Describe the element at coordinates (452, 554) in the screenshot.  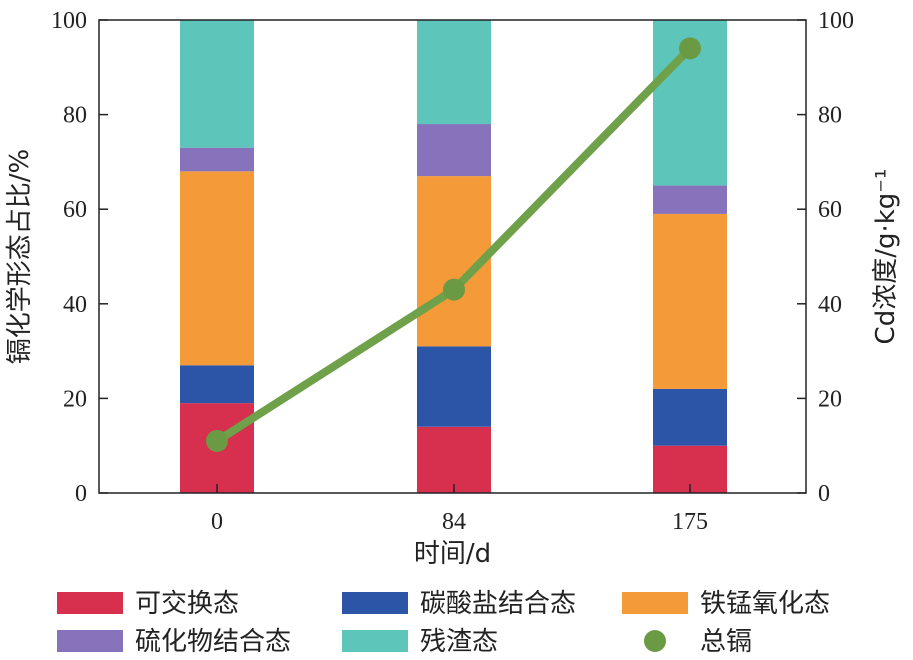
I see `x-axis-title: 时间/d` at that location.